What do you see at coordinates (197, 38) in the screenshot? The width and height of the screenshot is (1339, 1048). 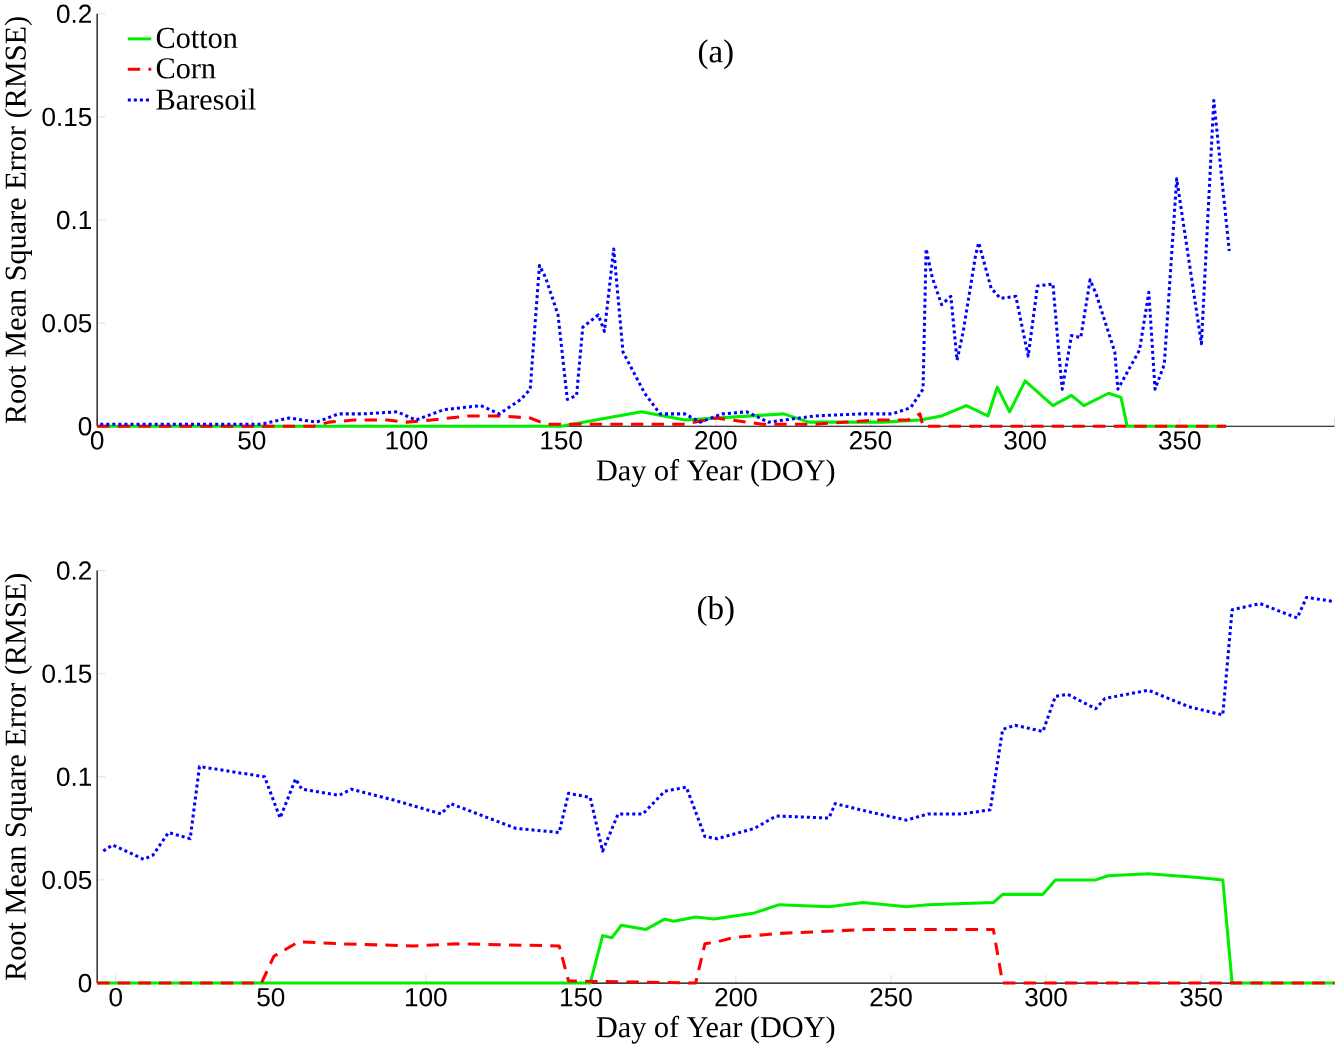 I see `legend-label: Cotton` at bounding box center [197, 38].